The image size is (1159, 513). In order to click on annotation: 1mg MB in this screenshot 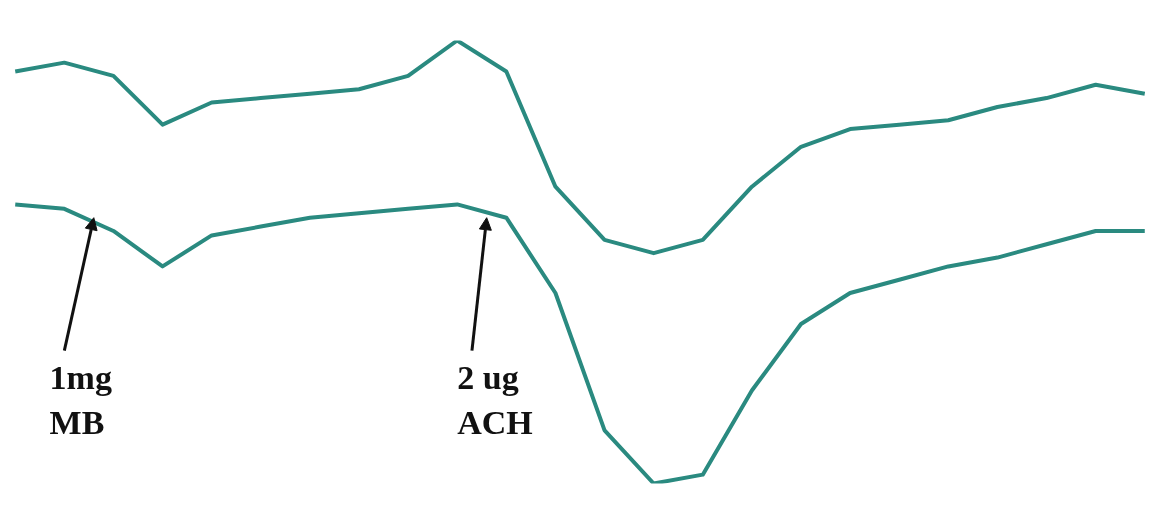, I will do `click(80, 400)`.